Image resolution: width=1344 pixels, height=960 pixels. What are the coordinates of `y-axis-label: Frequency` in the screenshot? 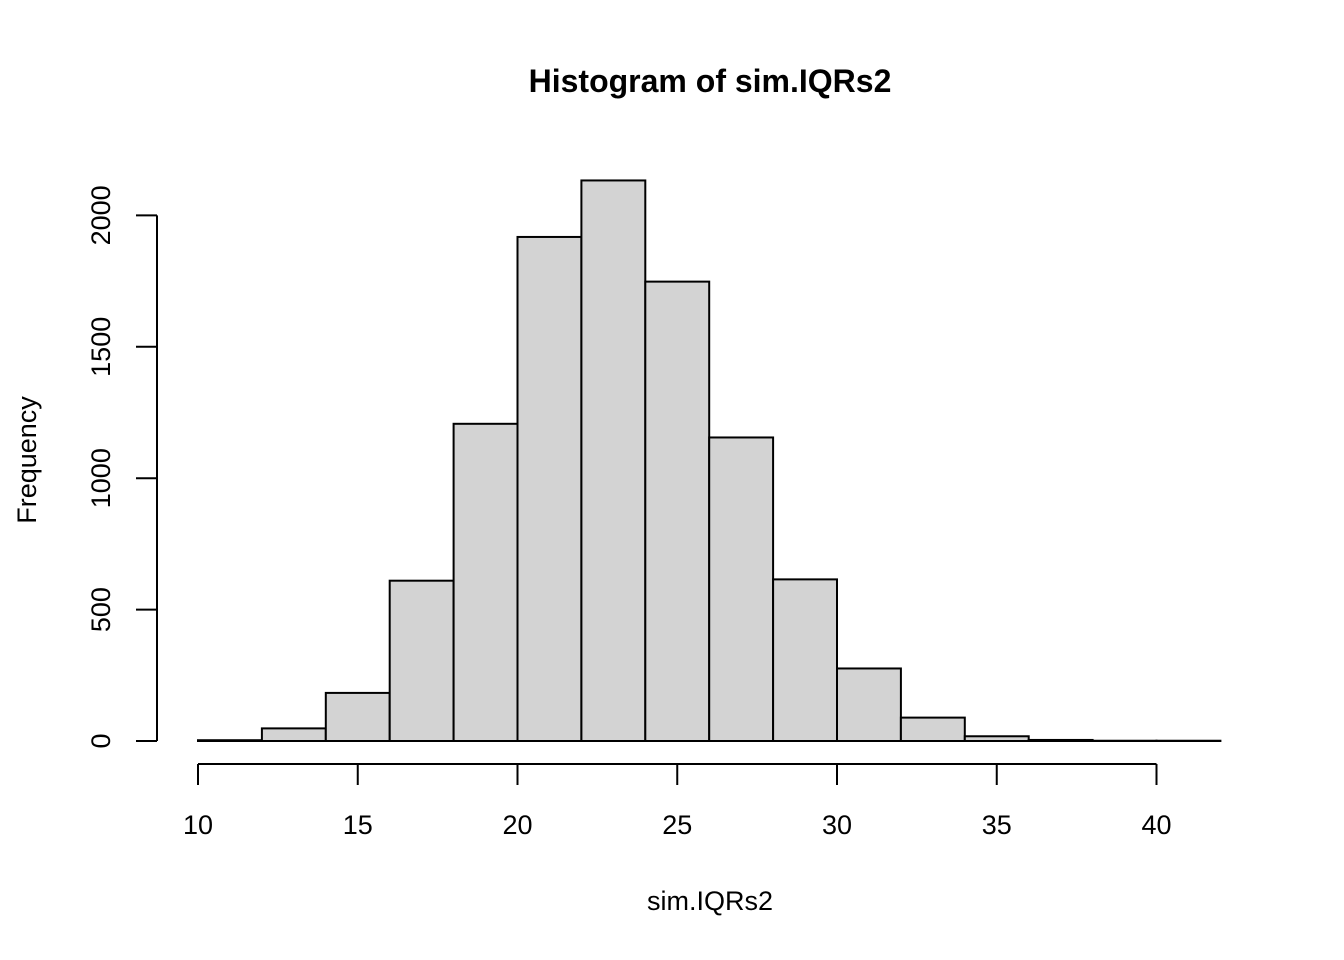 It's located at (27, 460).